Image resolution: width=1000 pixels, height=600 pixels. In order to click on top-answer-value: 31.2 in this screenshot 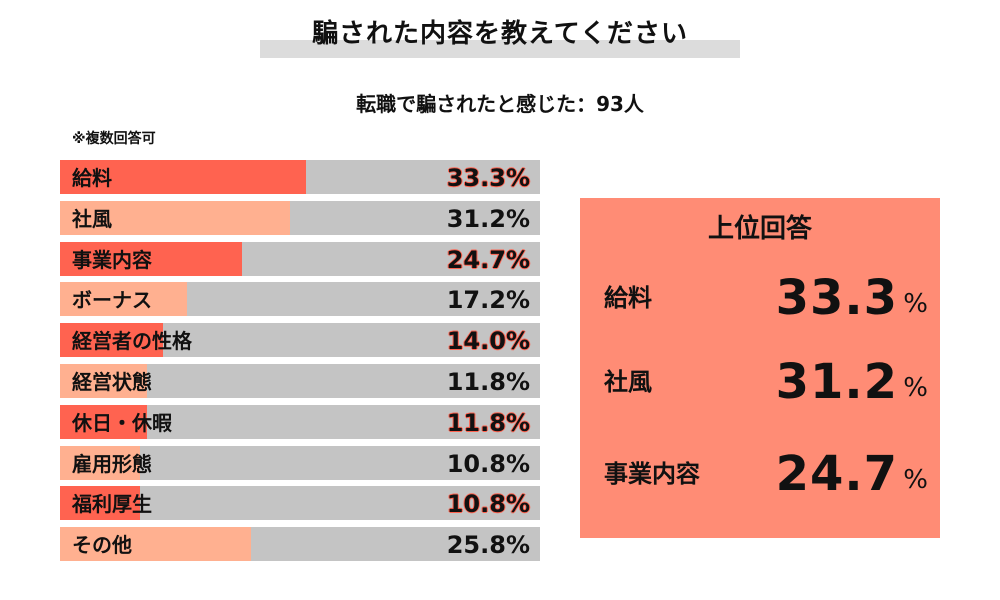, I will do `click(836, 382)`.